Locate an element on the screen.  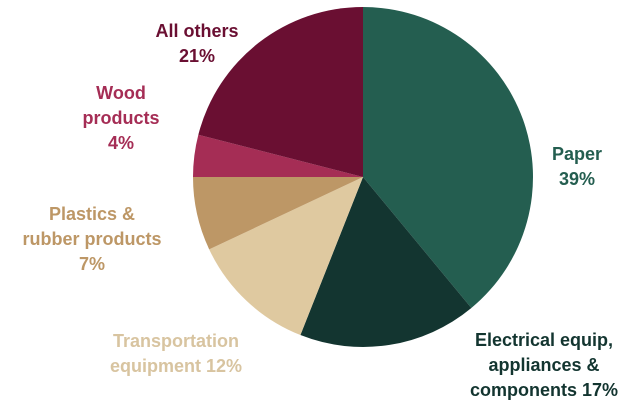
slice-label-line: appliances & is located at coordinates (543, 365).